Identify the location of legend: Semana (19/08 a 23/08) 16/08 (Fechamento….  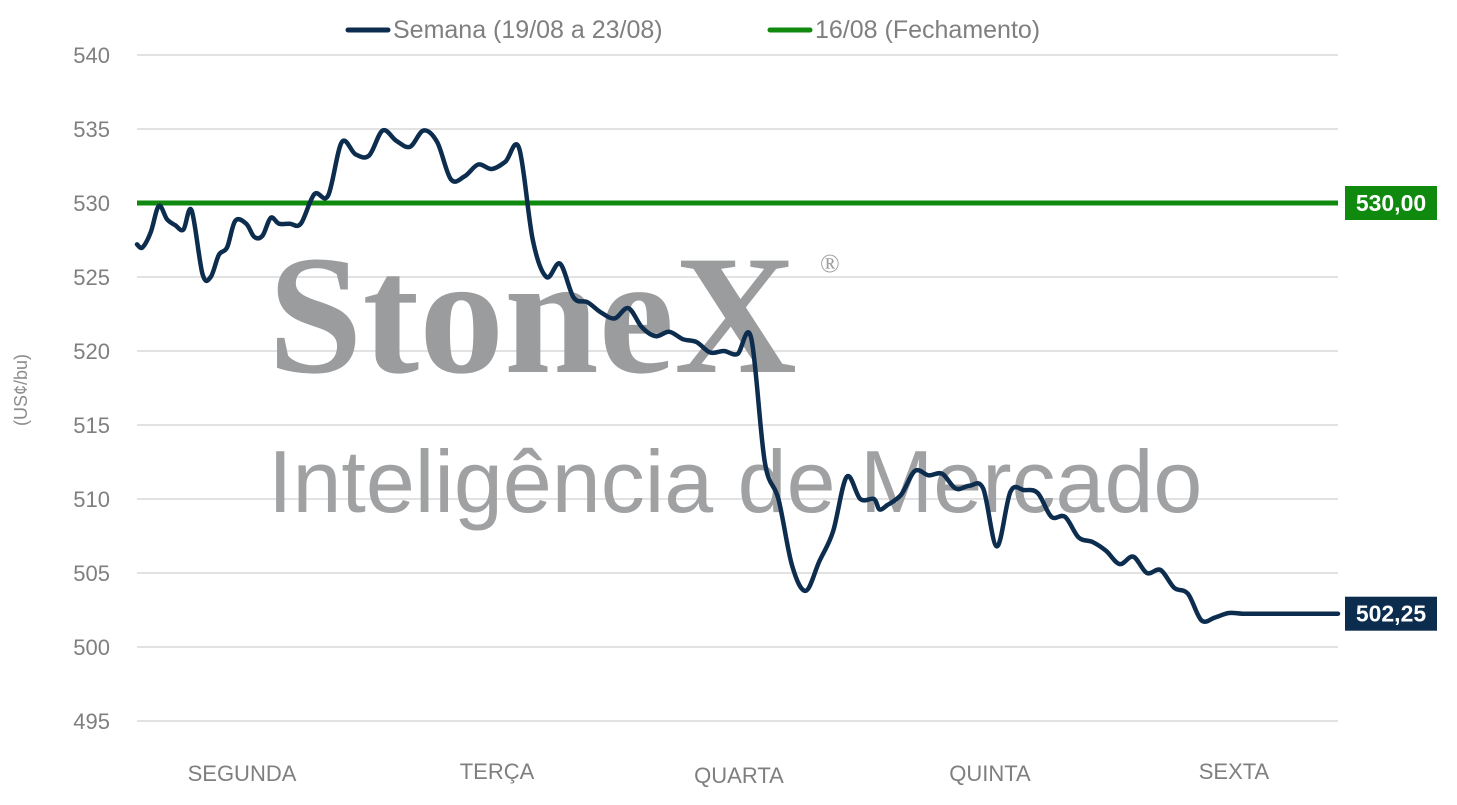
(692, 30).